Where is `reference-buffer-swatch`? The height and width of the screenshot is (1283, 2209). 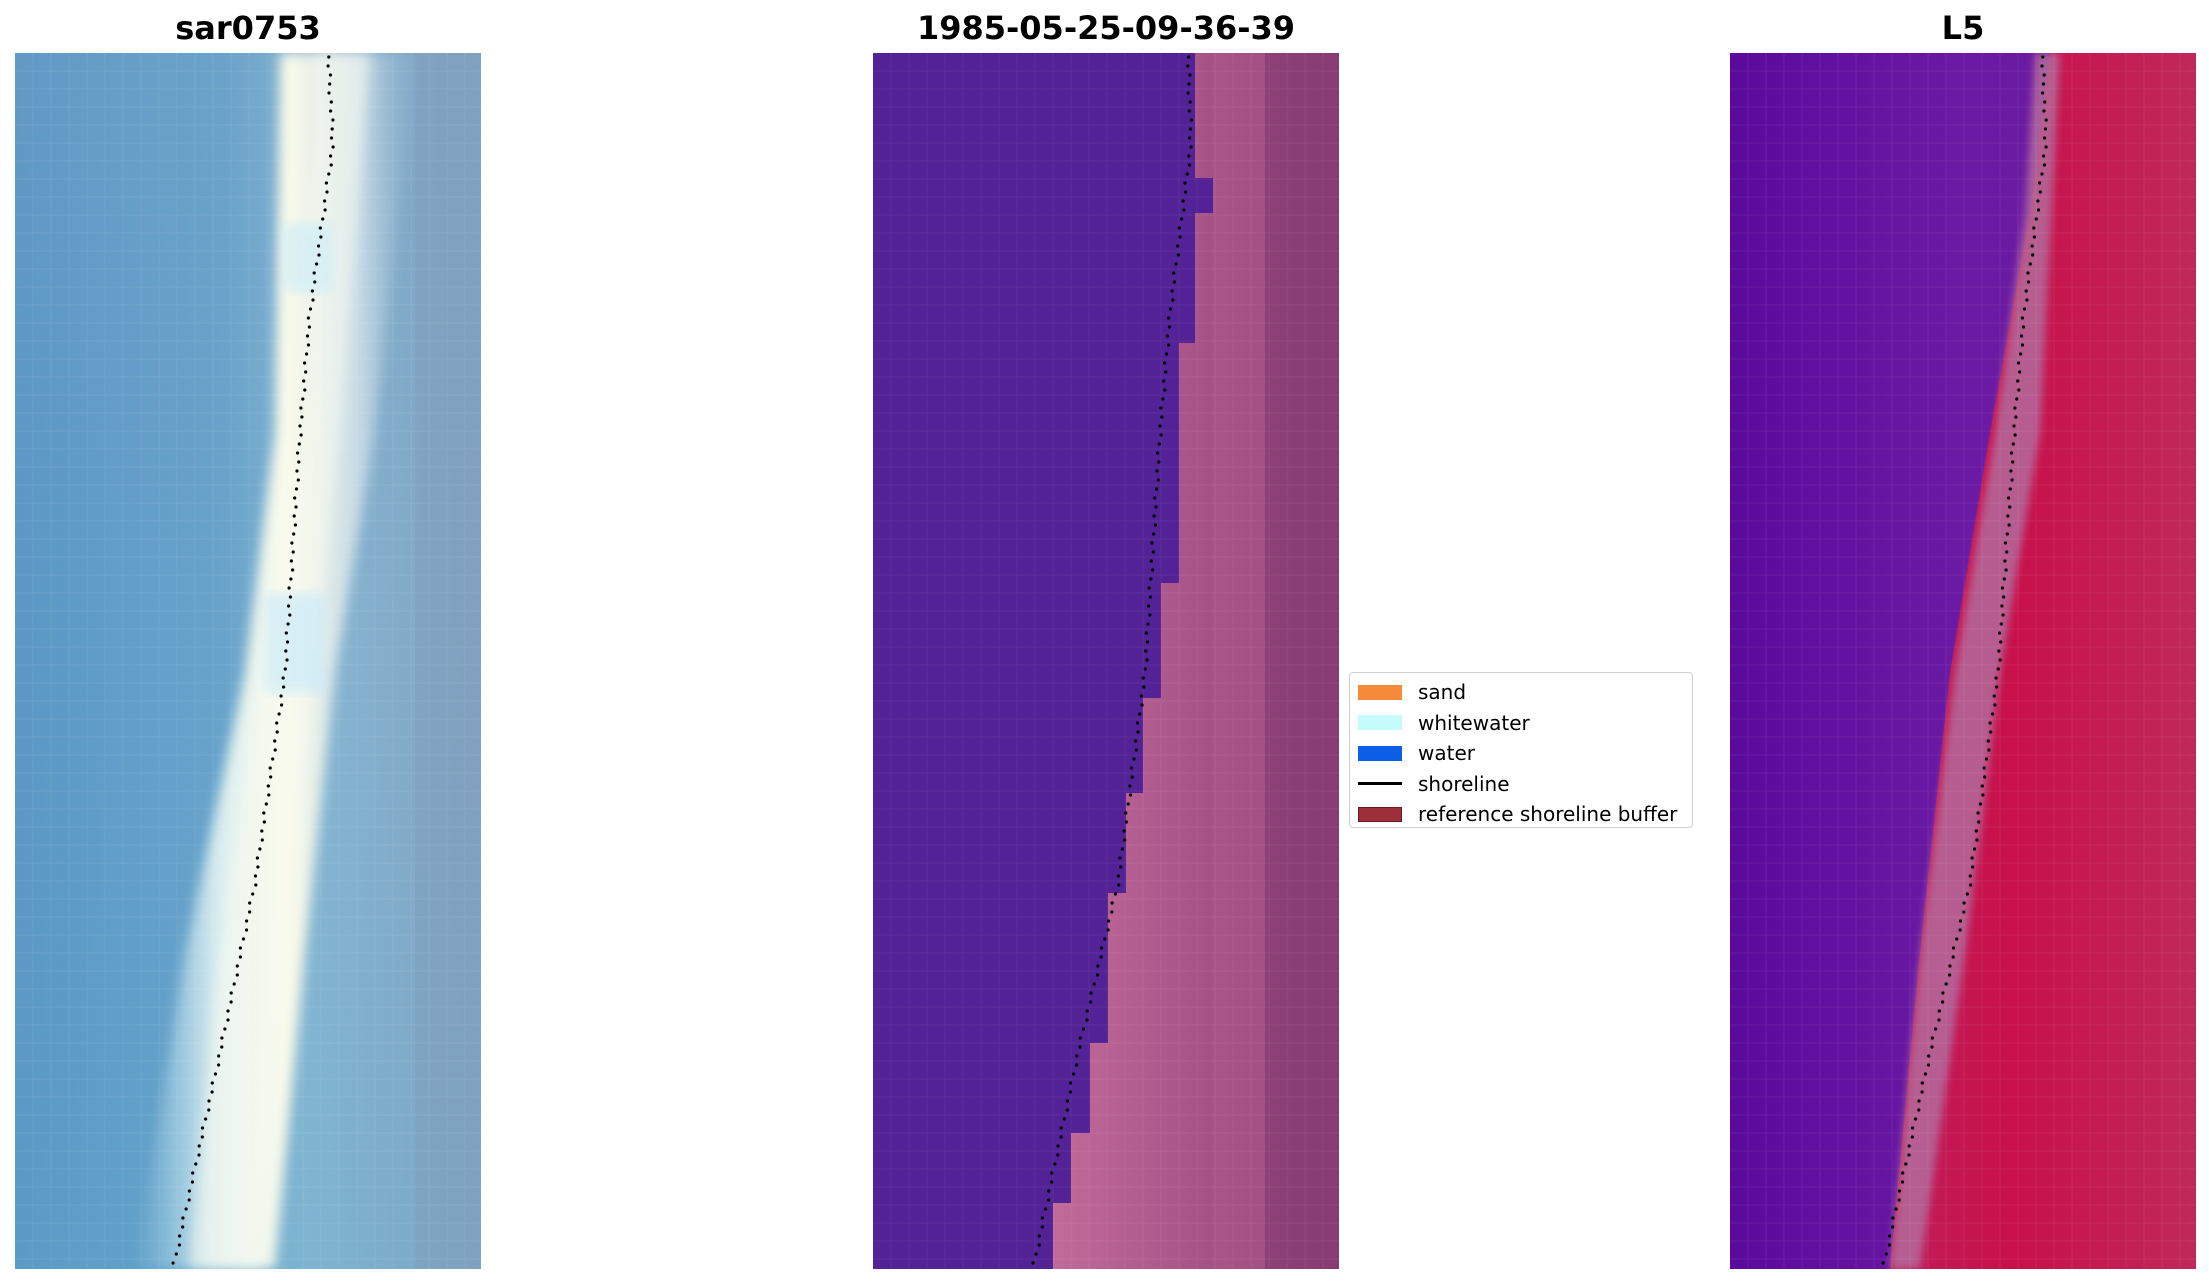 reference-buffer-swatch is located at coordinates (1380, 814).